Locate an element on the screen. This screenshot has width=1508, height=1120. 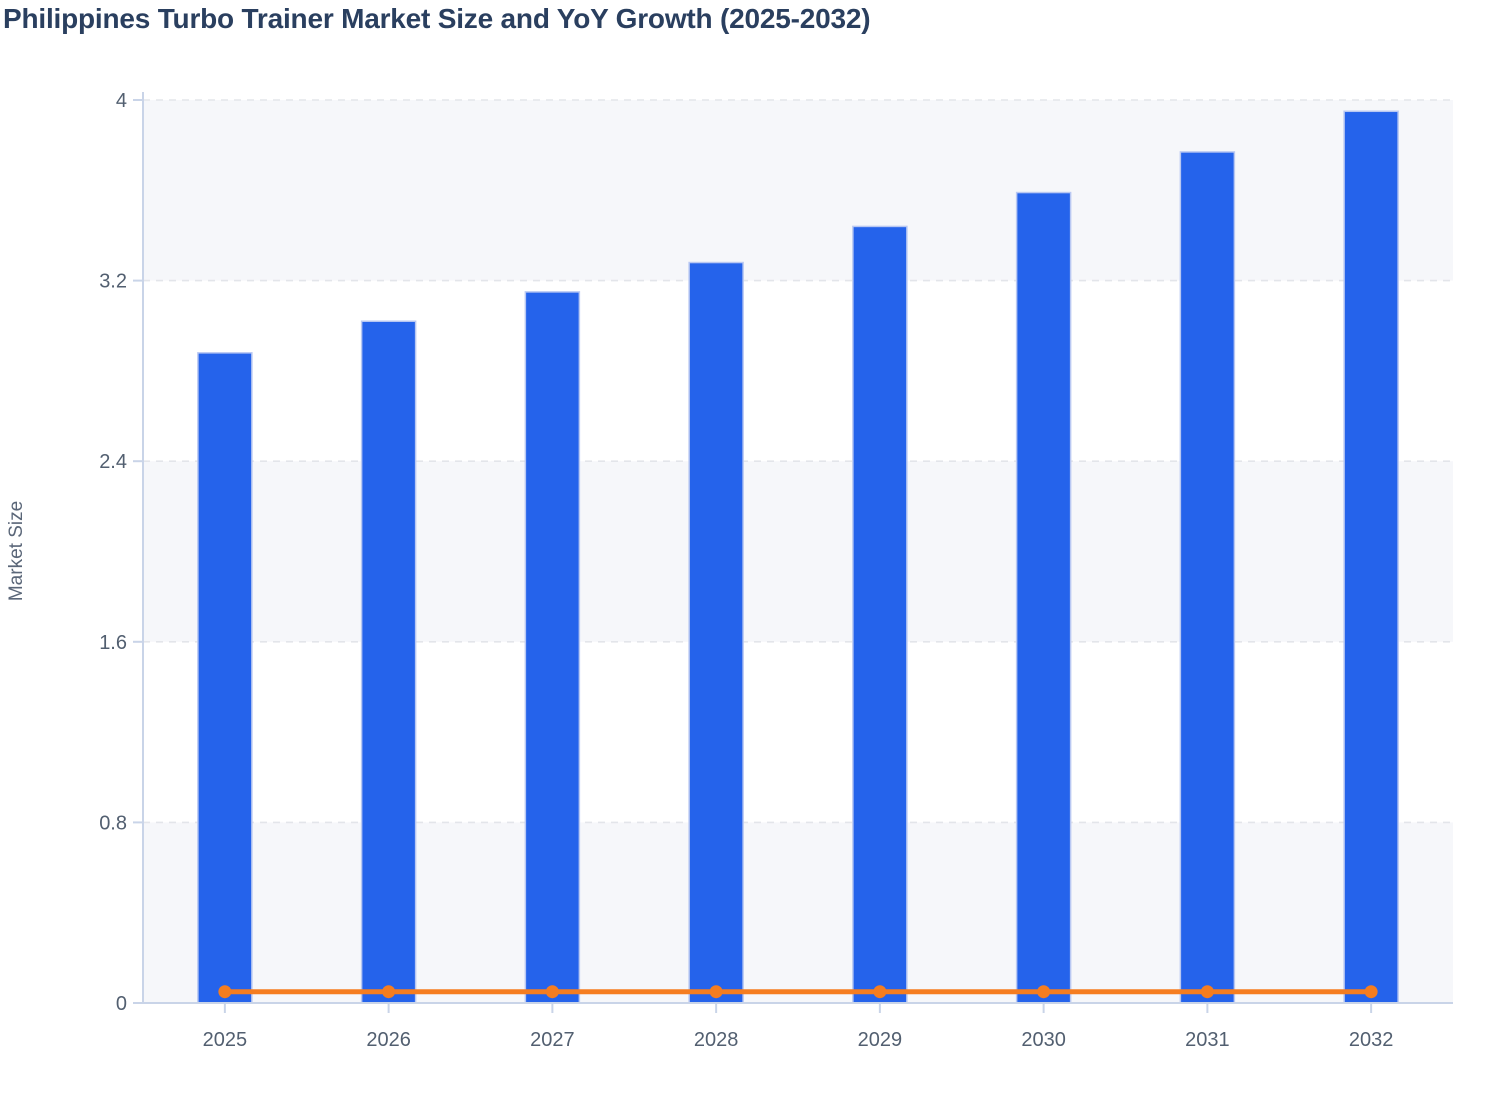
x-tick-label: 2027 is located at coordinates (552, 1040).